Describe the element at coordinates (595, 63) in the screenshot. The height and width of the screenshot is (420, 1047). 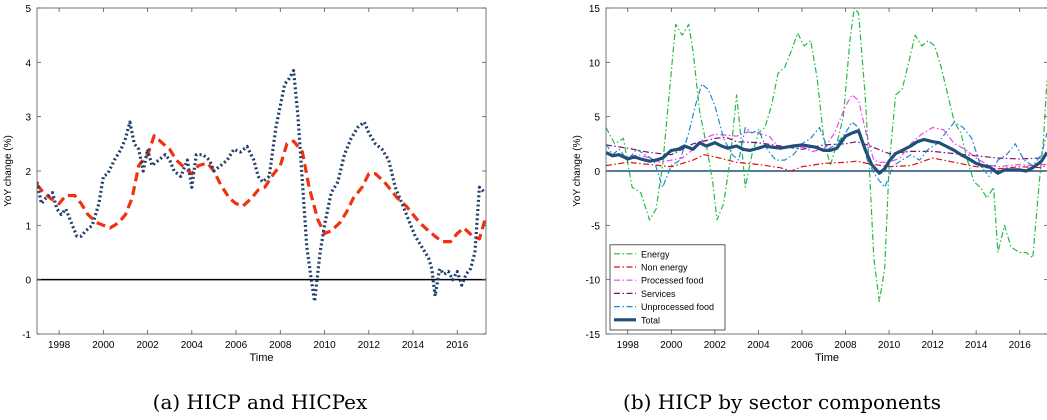
I see `y-tick-label: 10` at that location.